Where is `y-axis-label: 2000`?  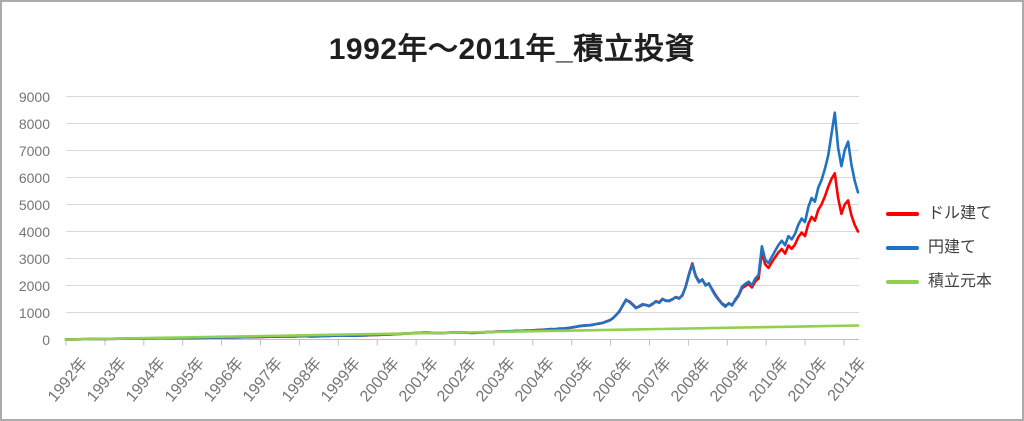
y-axis-label: 2000 is located at coordinates (34, 285).